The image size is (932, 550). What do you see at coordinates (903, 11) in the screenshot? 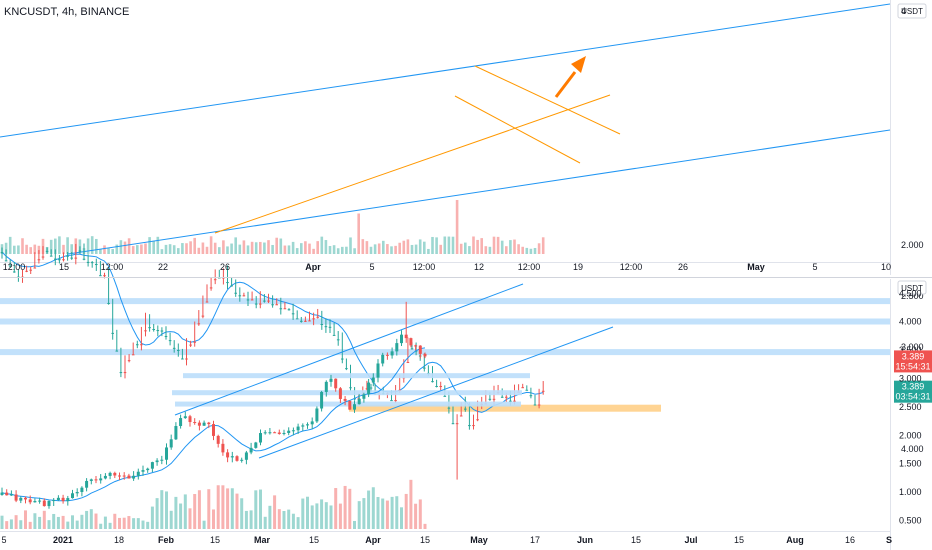
I see `top-price-tick-cut: 4` at bounding box center [903, 11].